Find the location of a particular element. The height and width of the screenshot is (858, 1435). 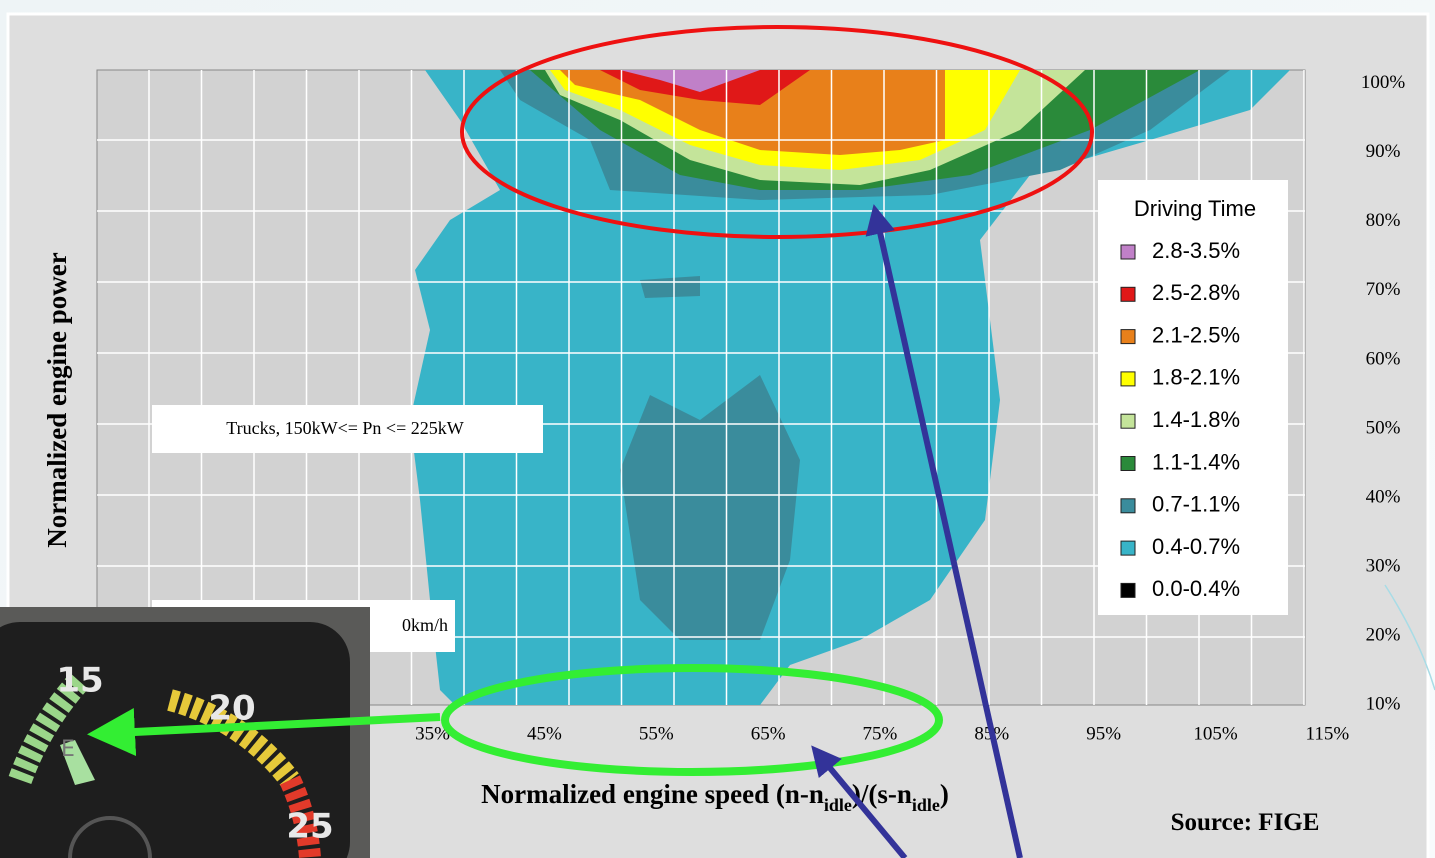

x-tick-label: 75% is located at coordinates (880, 733).